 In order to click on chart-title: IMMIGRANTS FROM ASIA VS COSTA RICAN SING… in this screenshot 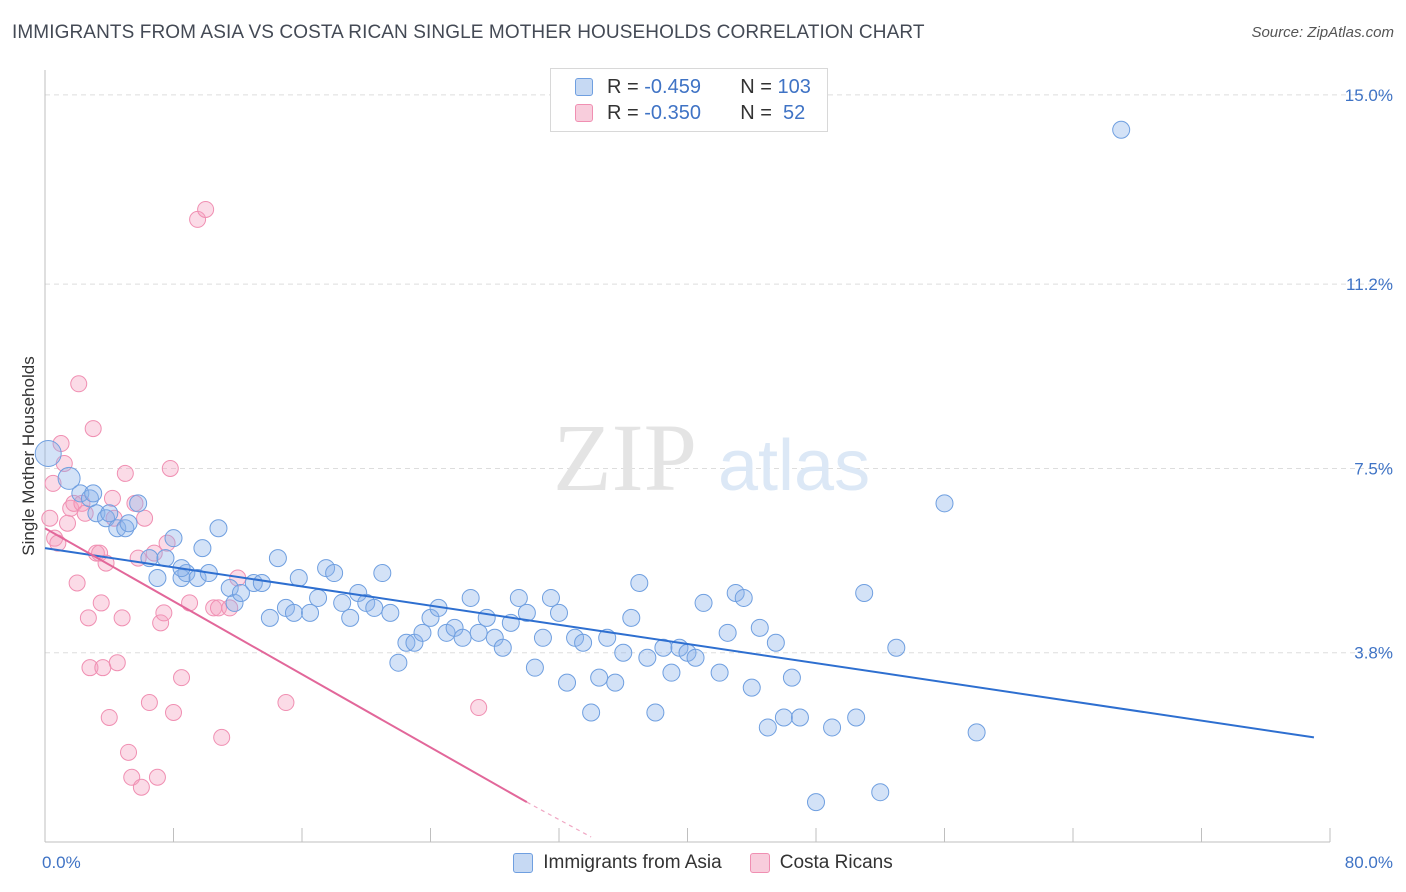, I will do `click(468, 32)`.